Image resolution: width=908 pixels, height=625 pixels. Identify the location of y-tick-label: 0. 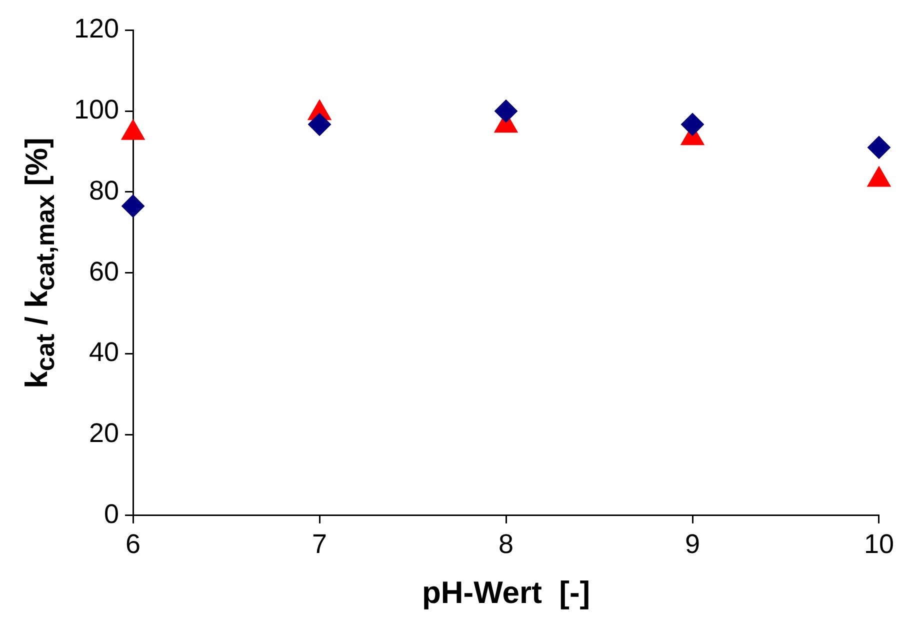
(112, 513).